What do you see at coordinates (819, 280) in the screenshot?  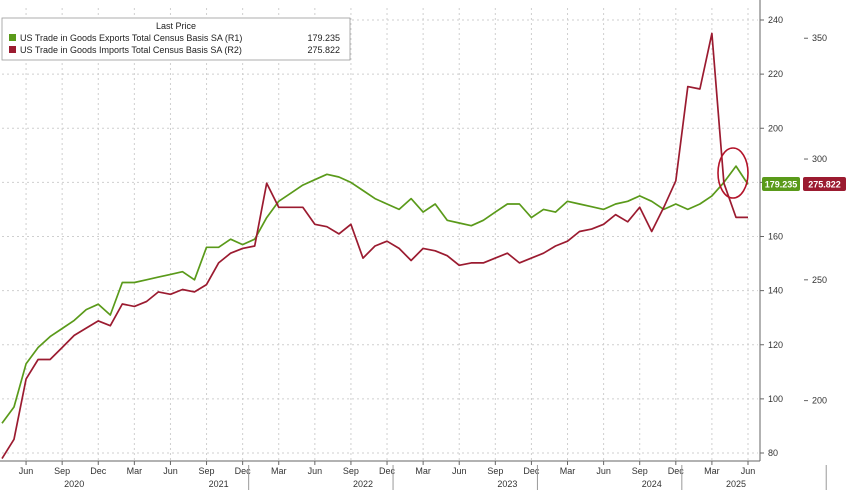 I see `y-tick-r2: 250` at bounding box center [819, 280].